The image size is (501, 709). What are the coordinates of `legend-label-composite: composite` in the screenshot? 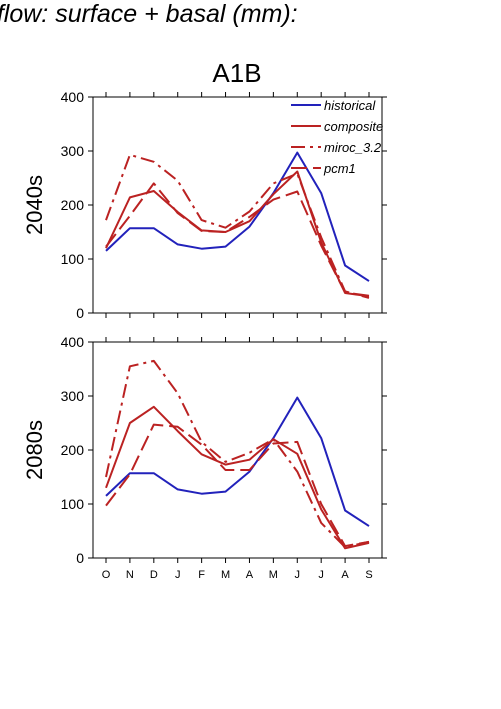 It's located at (353, 126).